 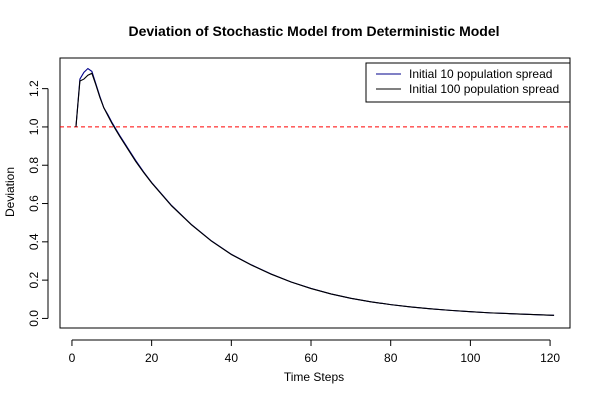 I want to click on x-axis-label: Time Steps, so click(x=314, y=377).